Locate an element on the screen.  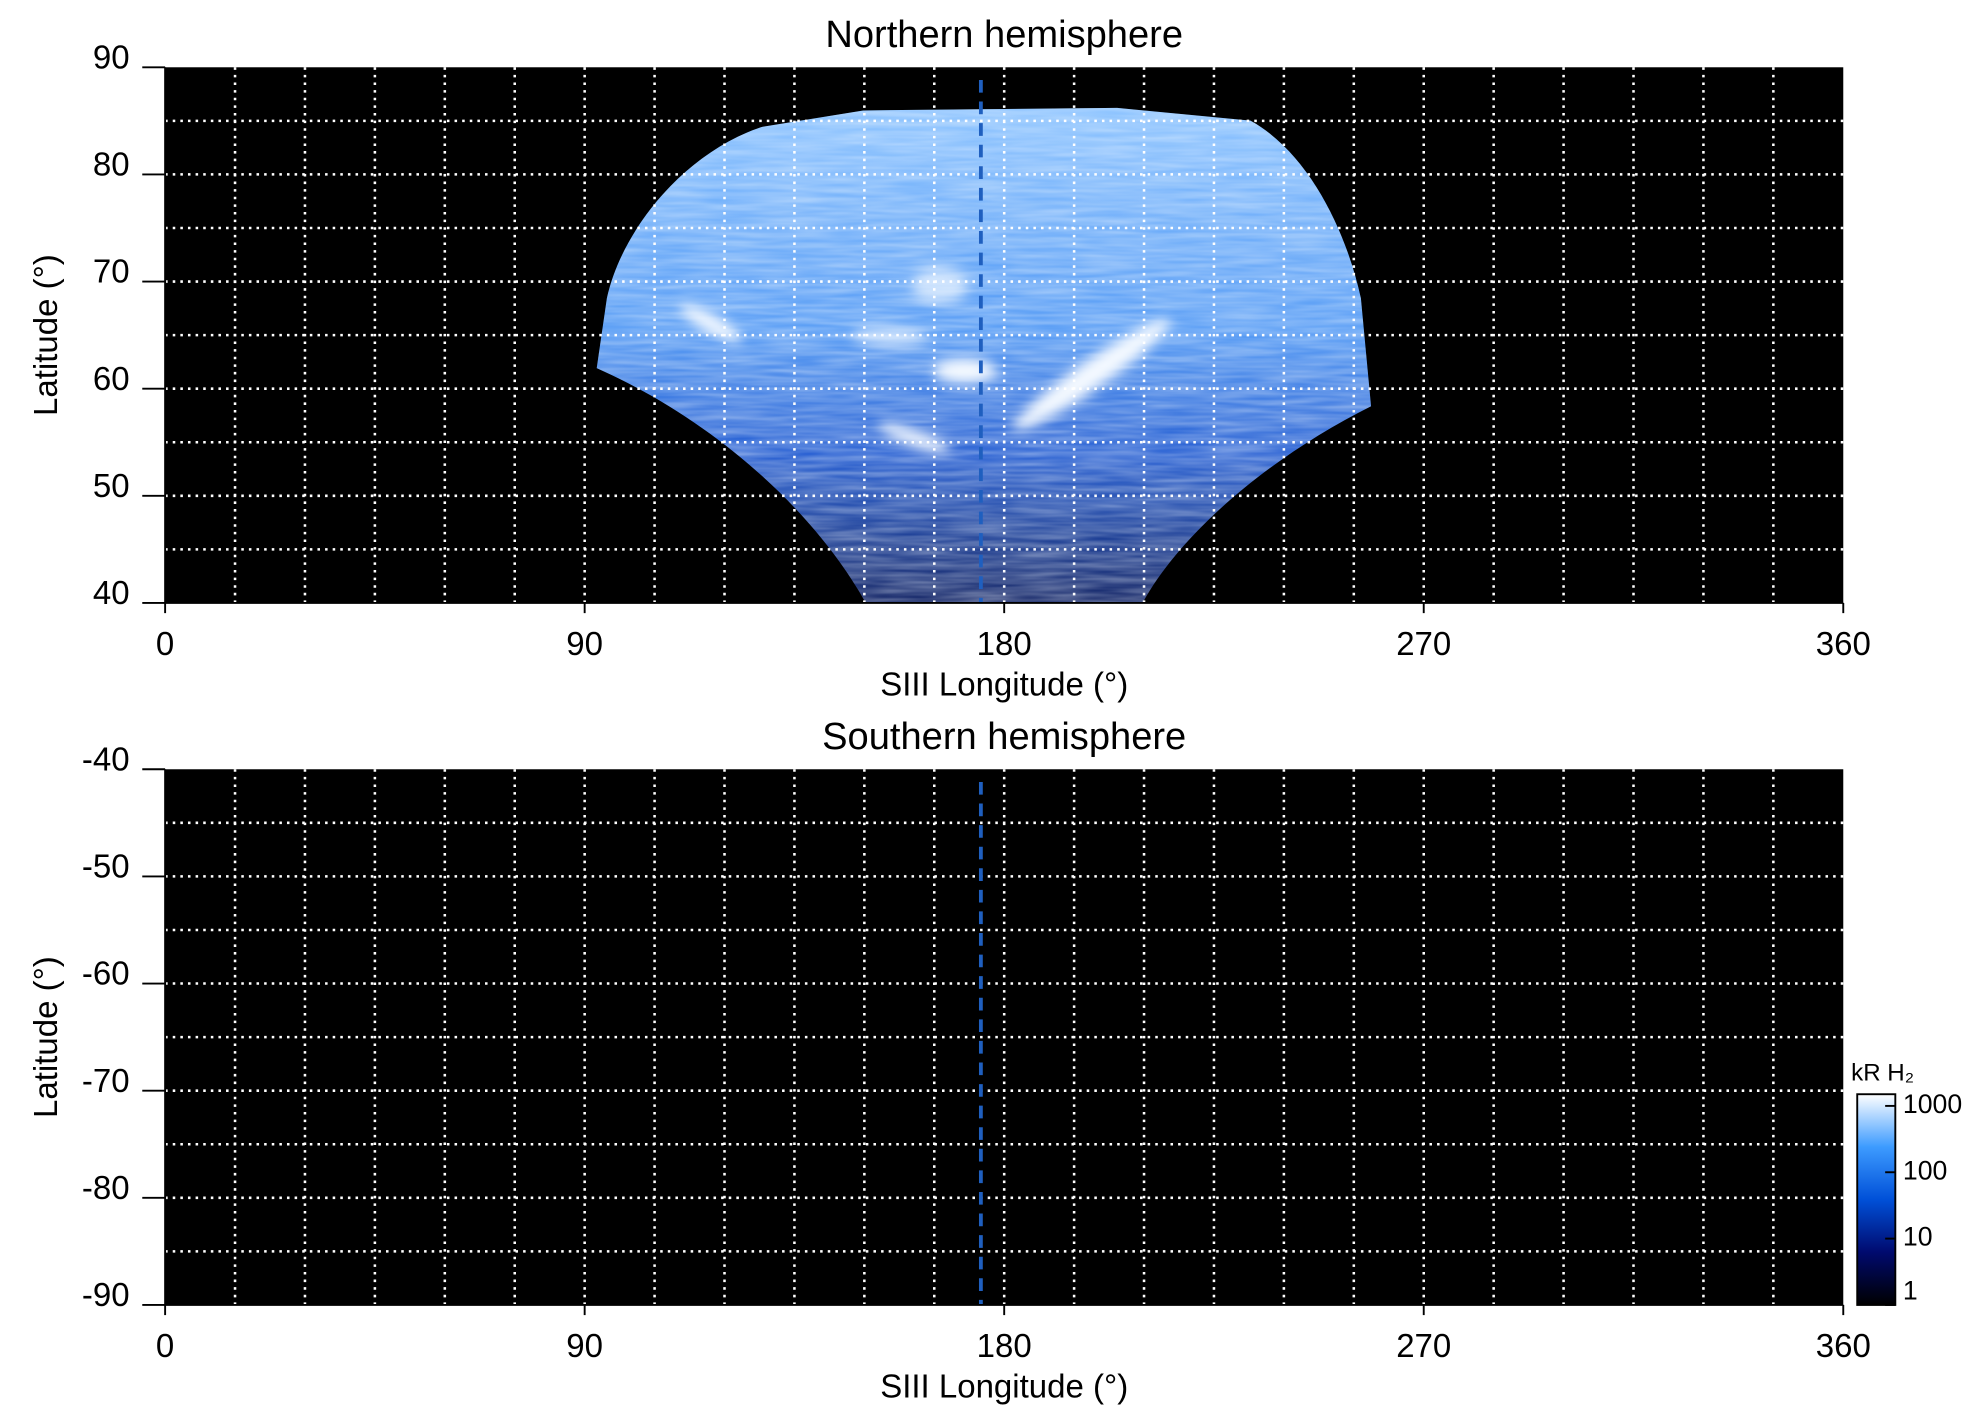
aurora-image is located at coordinates (984, 355).